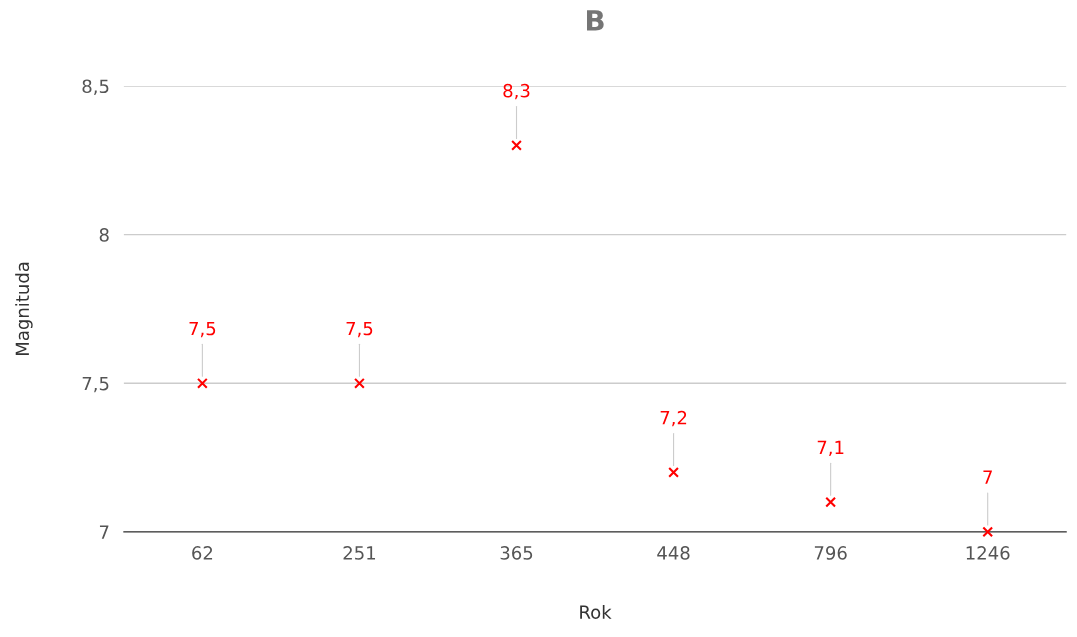 This screenshot has width=1077, height=637. Describe the element at coordinates (673, 418) in the screenshot. I see `data-label: 7,2` at that location.